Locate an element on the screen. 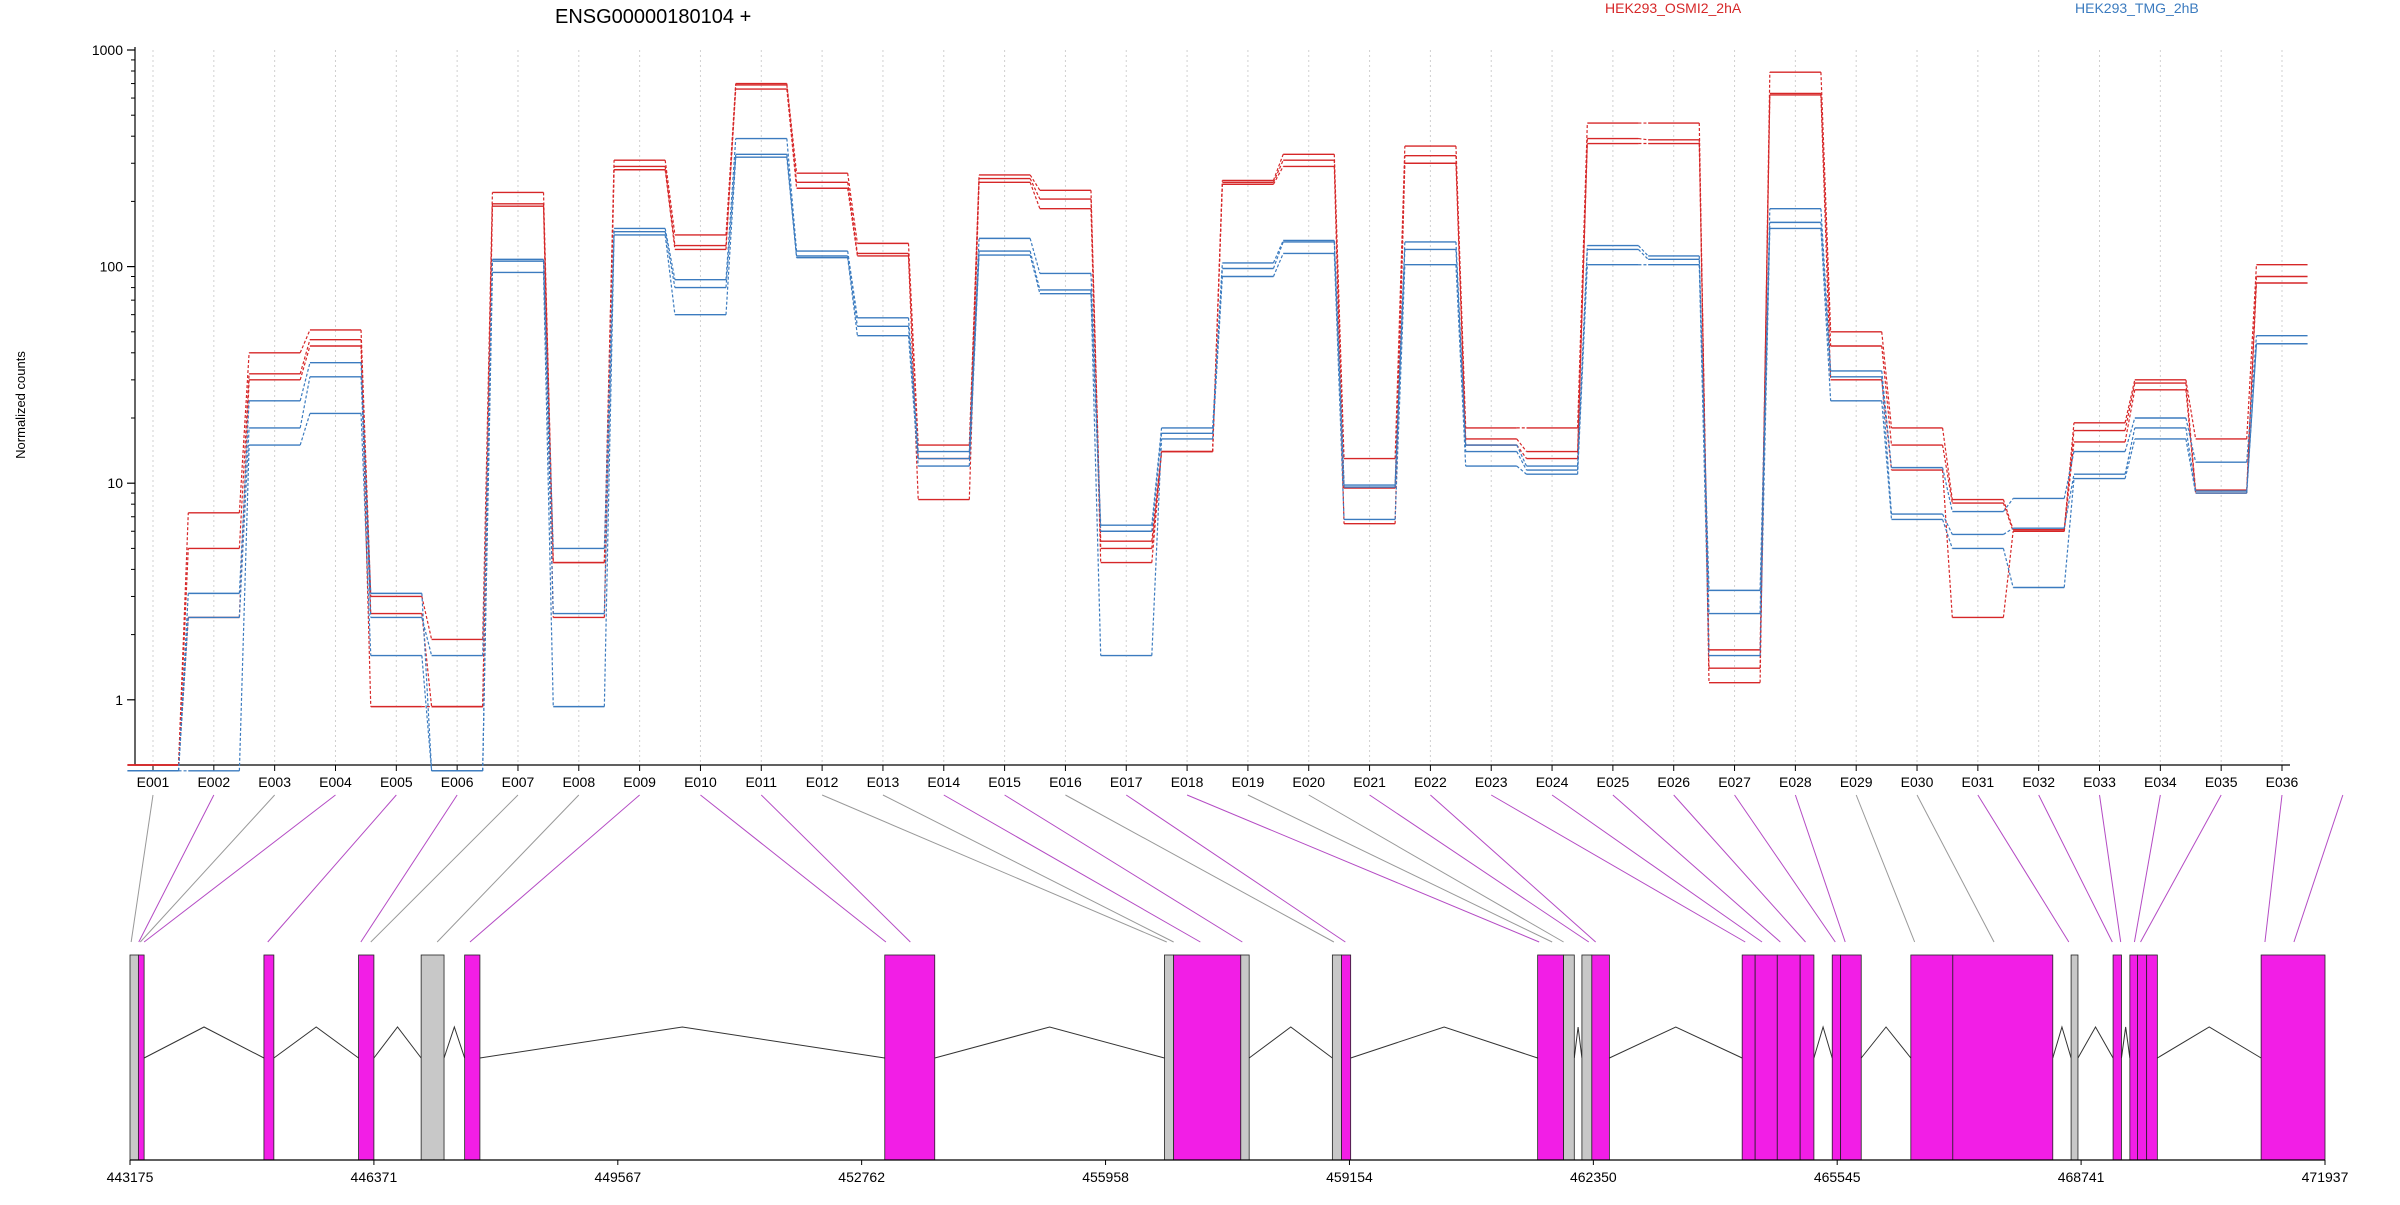 This screenshot has height=1205, width=2400. x-tick-label: E026 is located at coordinates (1673, 782).